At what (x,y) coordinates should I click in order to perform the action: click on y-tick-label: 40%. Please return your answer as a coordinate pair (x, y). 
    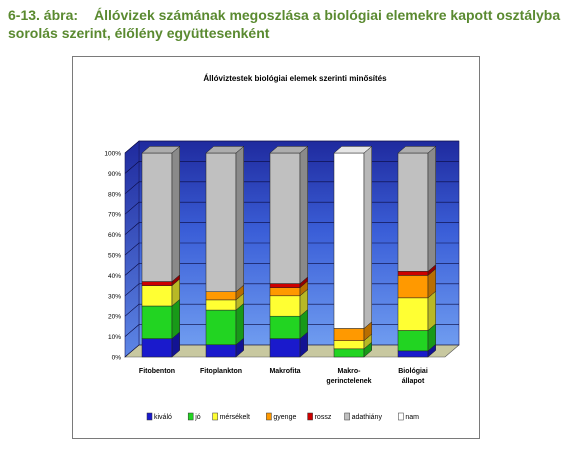
    Looking at the image, I should click on (114, 276).